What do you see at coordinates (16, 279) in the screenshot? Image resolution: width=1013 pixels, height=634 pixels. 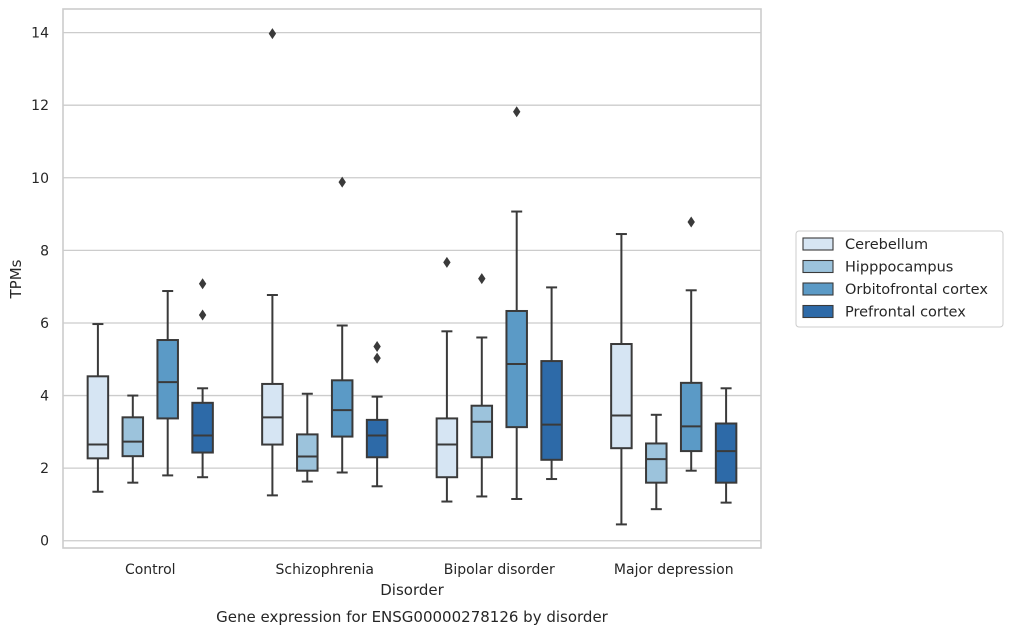 I see `y-axis-label: TPMs` at bounding box center [16, 279].